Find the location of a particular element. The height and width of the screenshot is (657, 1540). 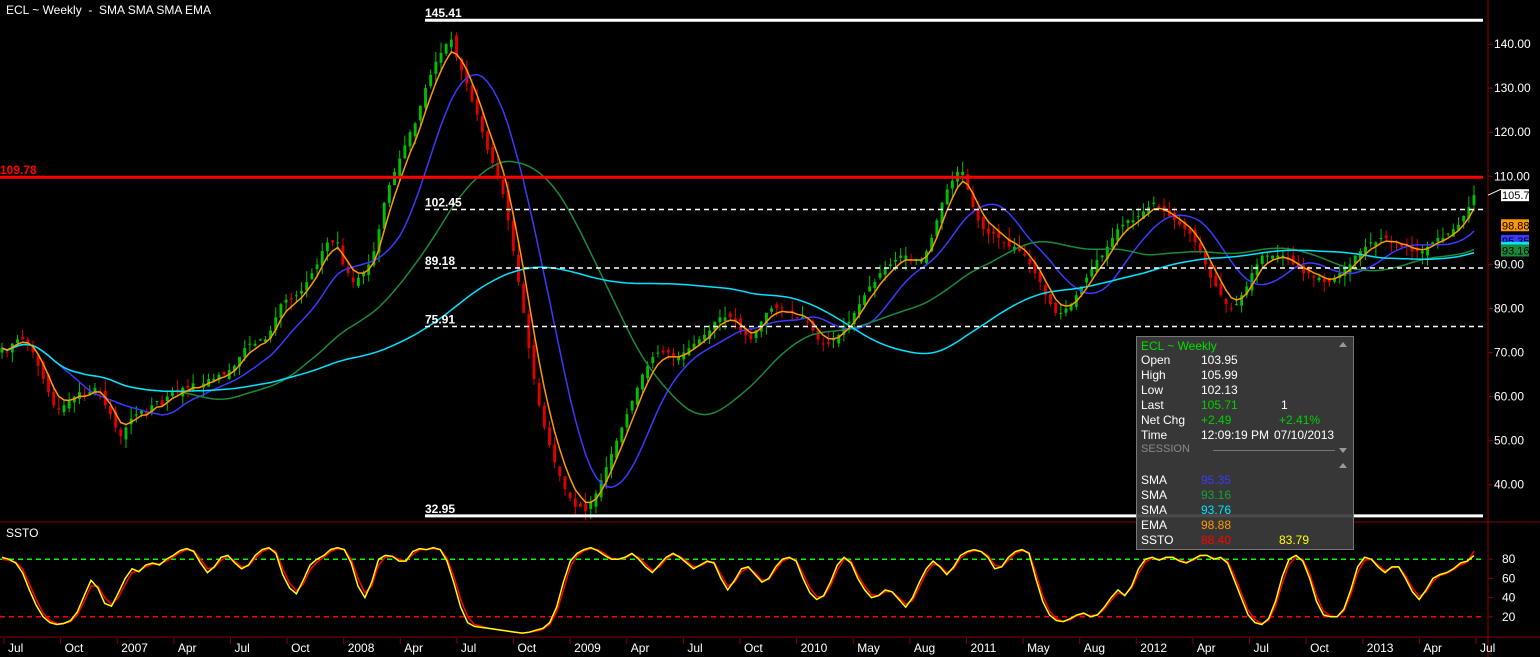

y-tick-label: 70.00 is located at coordinates (1509, 353).